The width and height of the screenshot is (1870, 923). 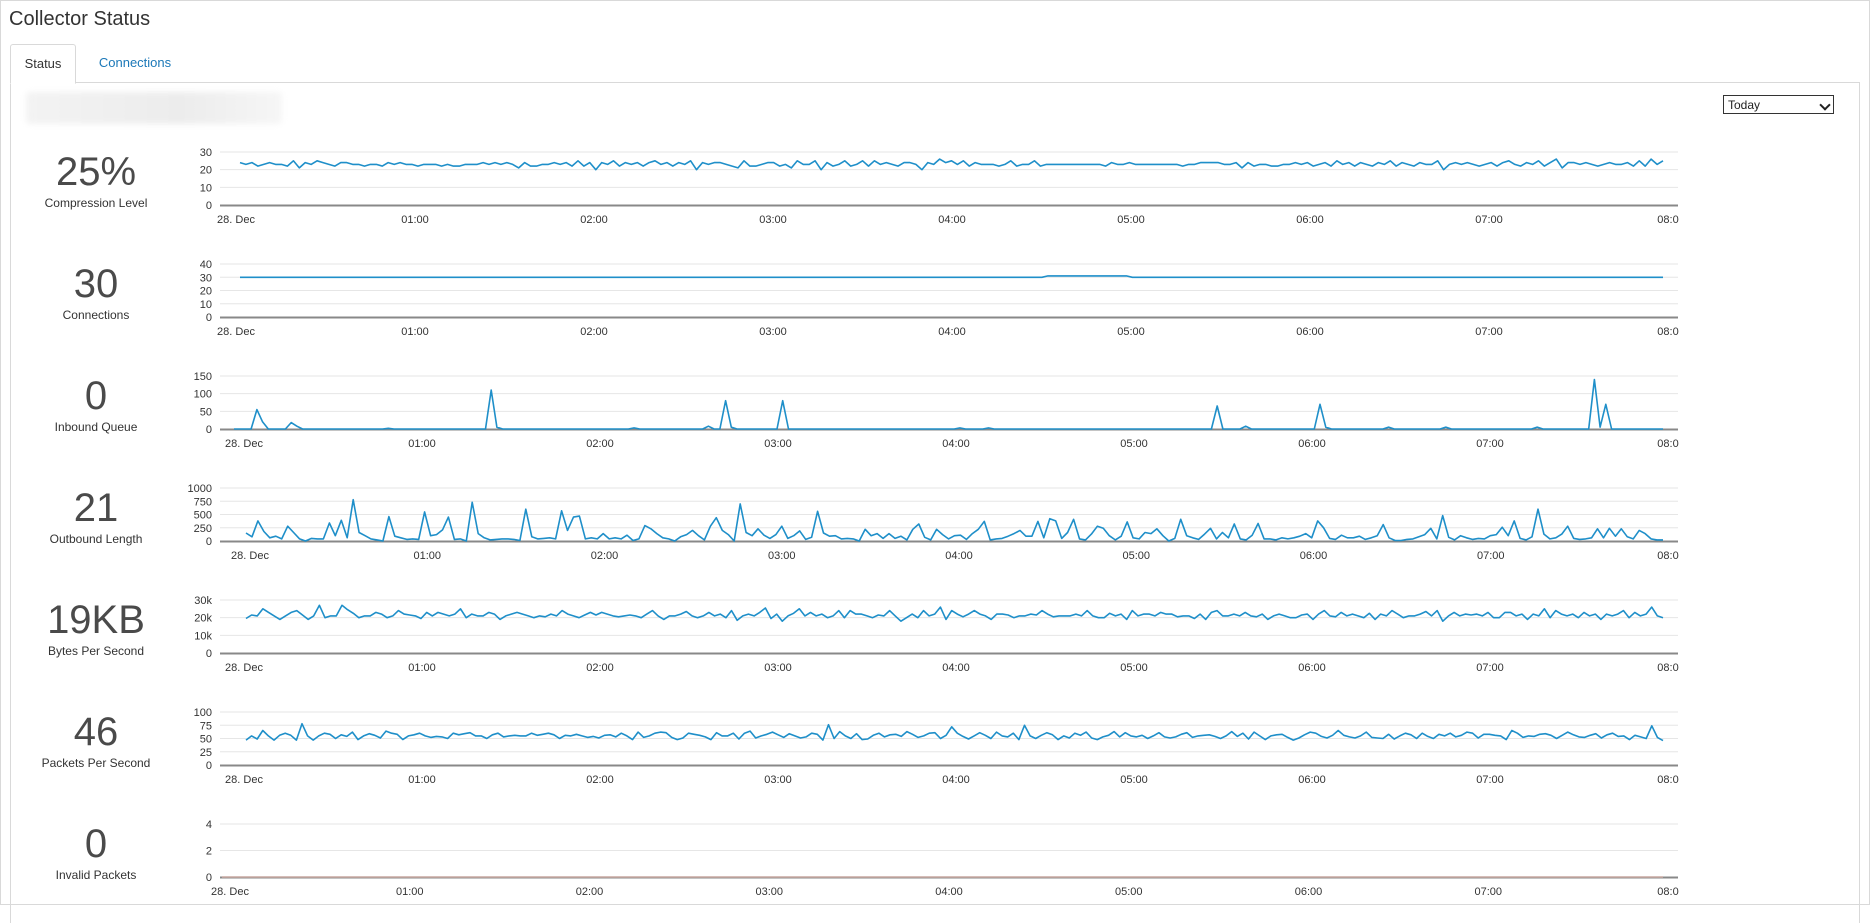 I want to click on time-range-select: Today, so click(x=1778, y=104).